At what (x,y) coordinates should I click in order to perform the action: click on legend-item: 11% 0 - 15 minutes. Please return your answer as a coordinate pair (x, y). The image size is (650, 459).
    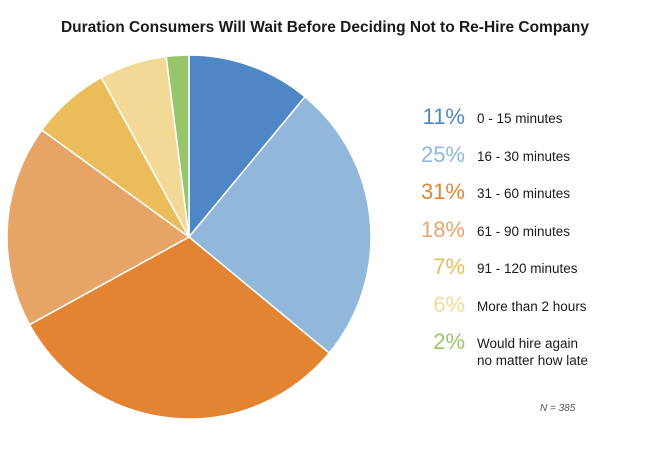
    Looking at the image, I should click on (520, 117).